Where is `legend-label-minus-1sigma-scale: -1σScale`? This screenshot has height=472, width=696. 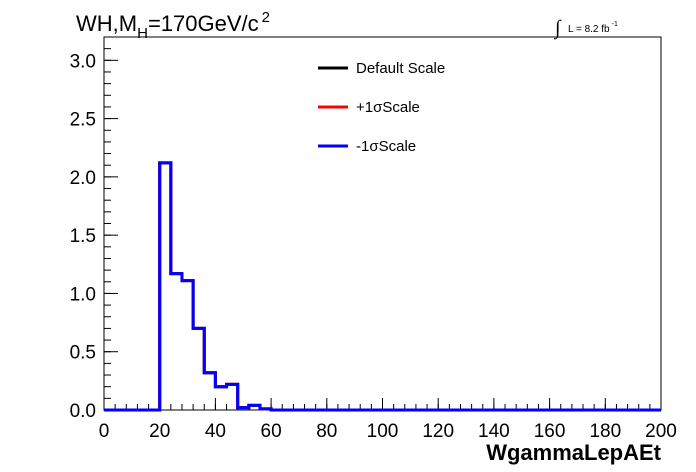 legend-label-minus-1sigma-scale: -1σScale is located at coordinates (386, 146).